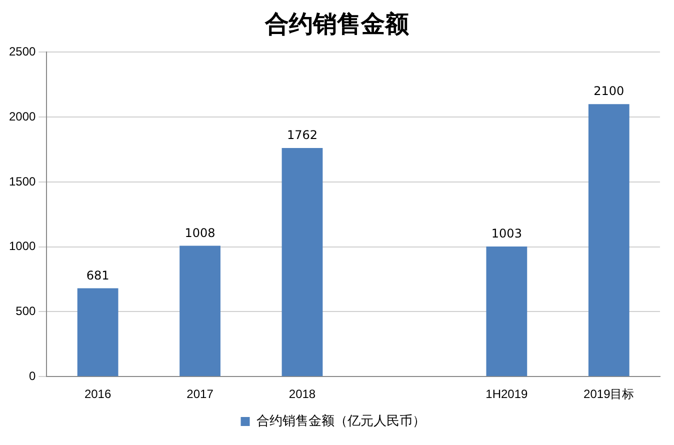 The width and height of the screenshot is (674, 445). Describe the element at coordinates (22, 116) in the screenshot. I see `y-tick-label: 2000` at that location.